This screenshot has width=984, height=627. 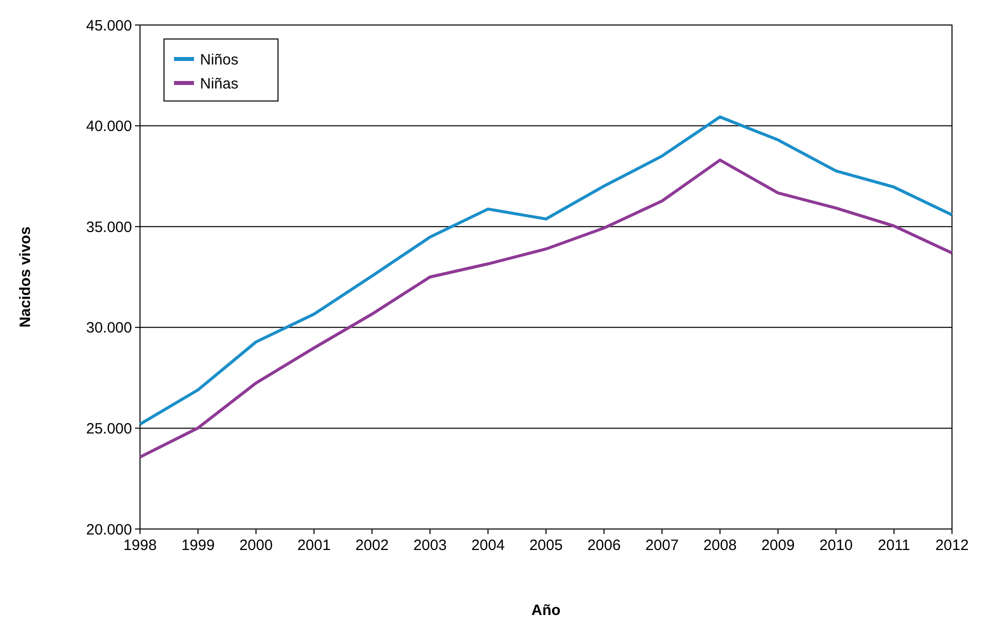 What do you see at coordinates (720, 545) in the screenshot?
I see `x-tick-label: 2008` at bounding box center [720, 545].